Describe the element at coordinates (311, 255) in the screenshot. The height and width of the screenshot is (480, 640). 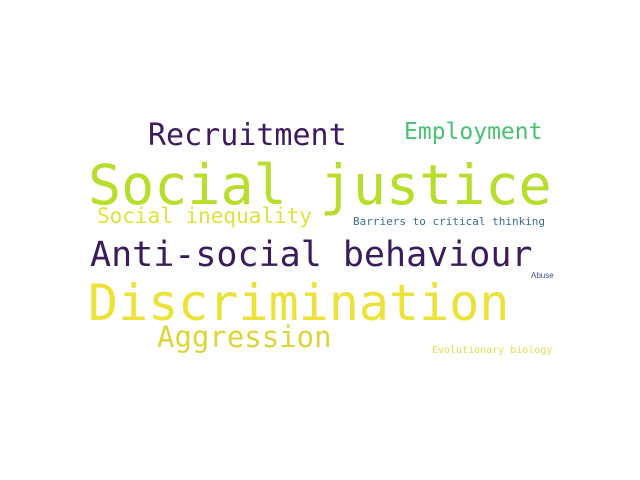
I see `word-anti-social-behaviour: Anti-social behaviour` at that location.